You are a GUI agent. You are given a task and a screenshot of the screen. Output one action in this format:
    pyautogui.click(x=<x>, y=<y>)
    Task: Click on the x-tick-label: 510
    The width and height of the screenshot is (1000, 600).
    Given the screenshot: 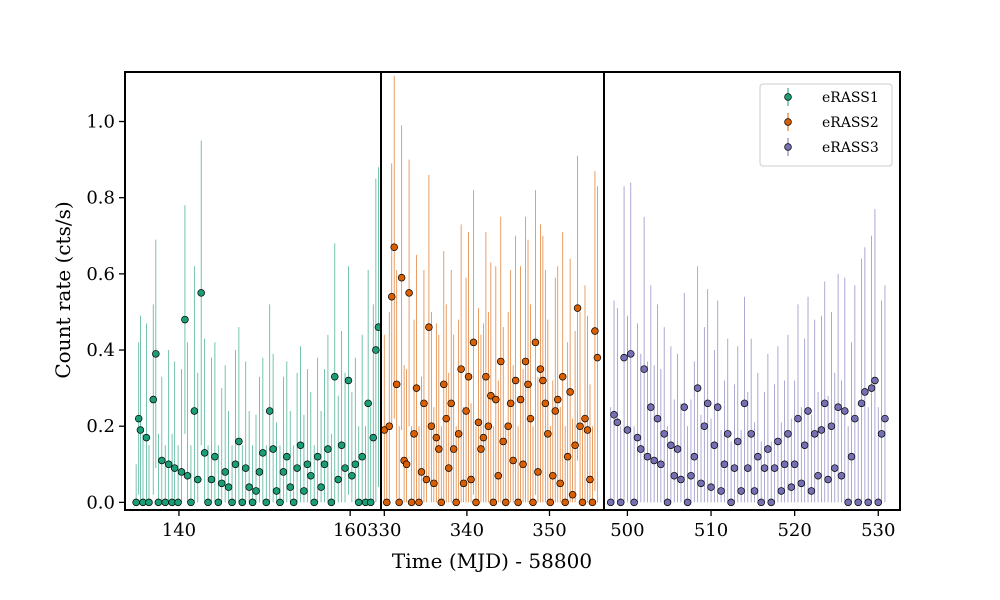 What is the action you would take?
    pyautogui.click(x=711, y=530)
    